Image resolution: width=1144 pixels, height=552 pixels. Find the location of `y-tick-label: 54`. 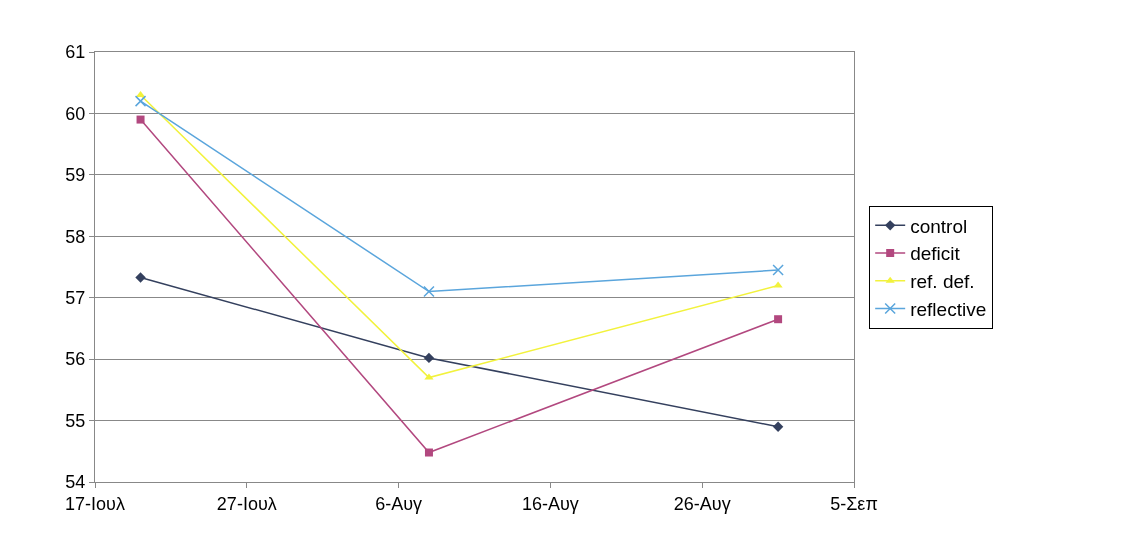

y-tick-label: 54 is located at coordinates (75, 482).